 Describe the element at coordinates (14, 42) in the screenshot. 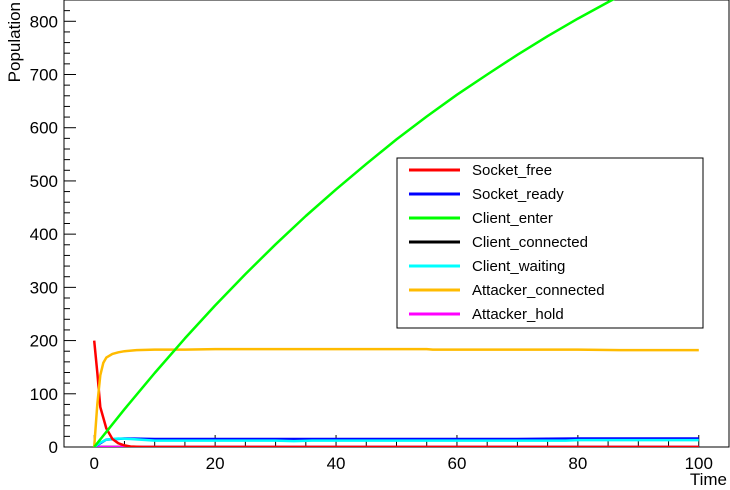

I see `y-axis-label: Population` at that location.